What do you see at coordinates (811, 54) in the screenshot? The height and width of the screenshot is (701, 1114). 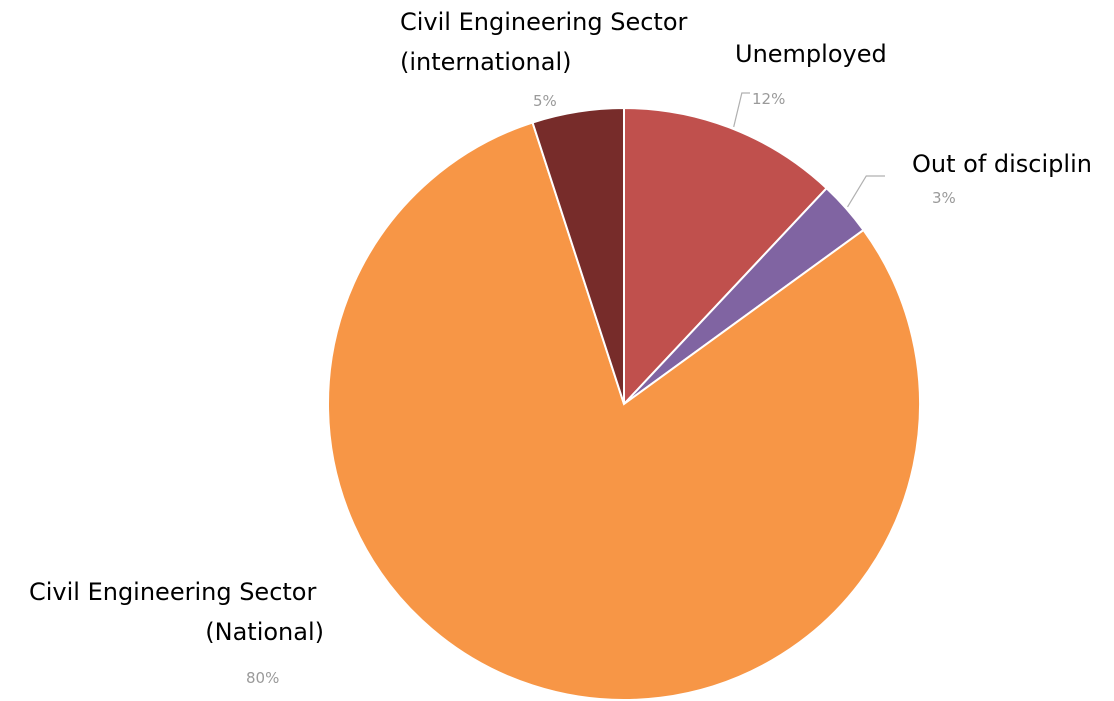 I see `label-unemployed: Unemployed` at bounding box center [811, 54].